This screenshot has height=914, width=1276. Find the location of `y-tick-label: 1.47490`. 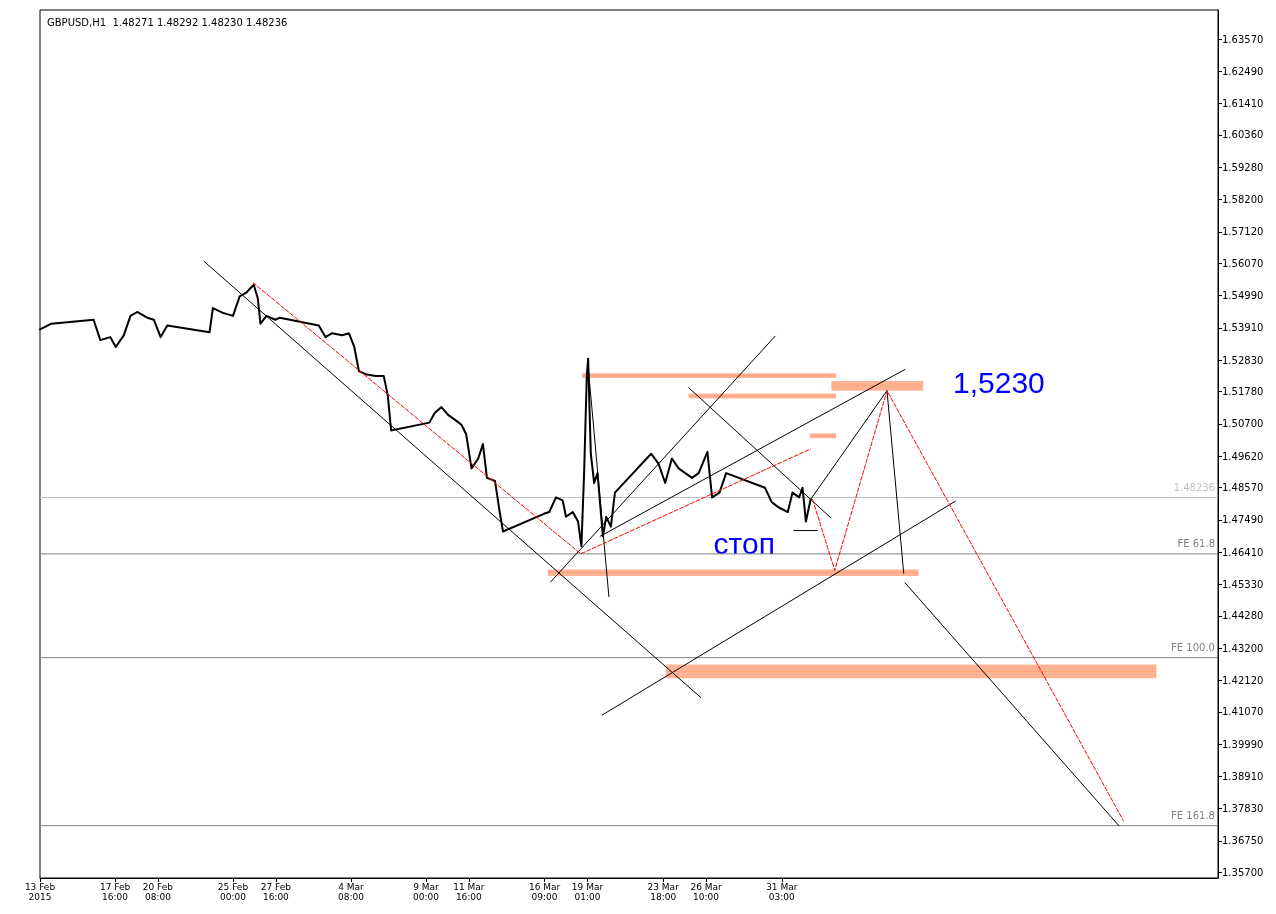

y-tick-label: 1.47490 is located at coordinates (1243, 520).